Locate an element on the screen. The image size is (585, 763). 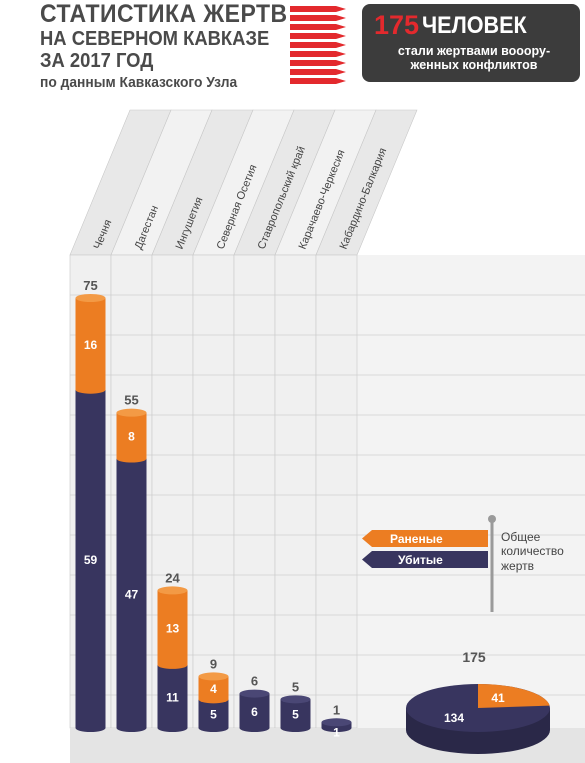
legend is located at coordinates (429, 563).